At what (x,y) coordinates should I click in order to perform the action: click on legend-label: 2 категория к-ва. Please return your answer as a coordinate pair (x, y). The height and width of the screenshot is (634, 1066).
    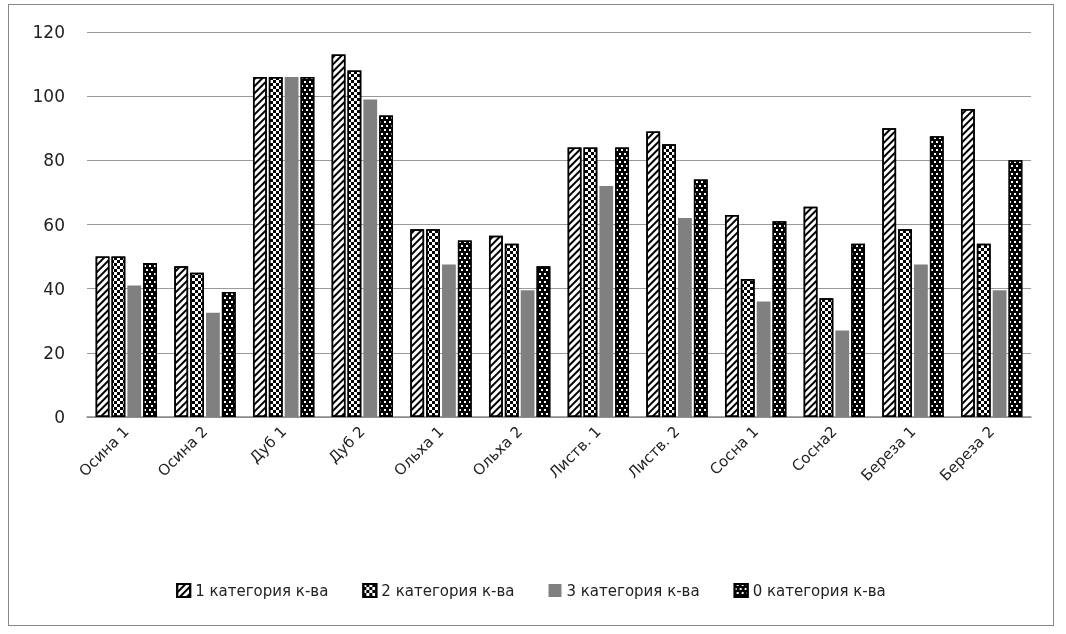
    Looking at the image, I should click on (448, 590).